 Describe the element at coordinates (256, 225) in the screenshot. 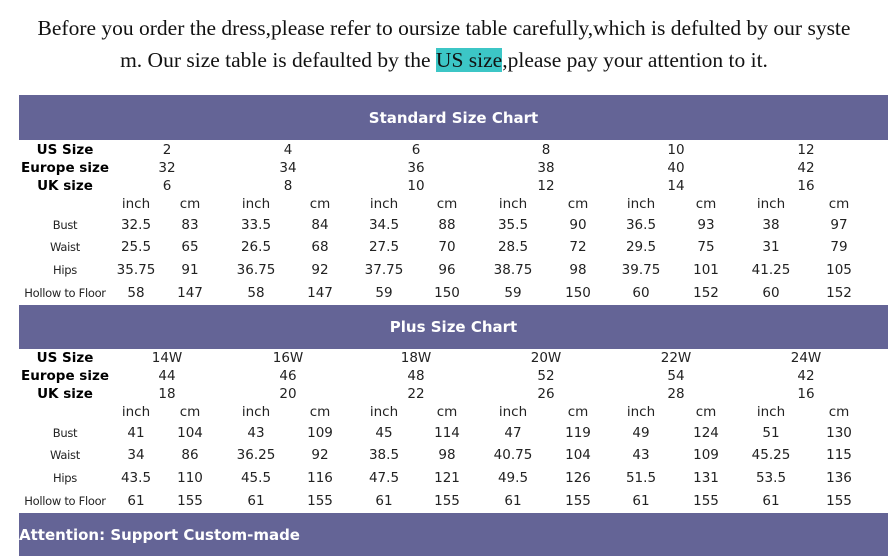

I see `inch-value: 33.5` at that location.